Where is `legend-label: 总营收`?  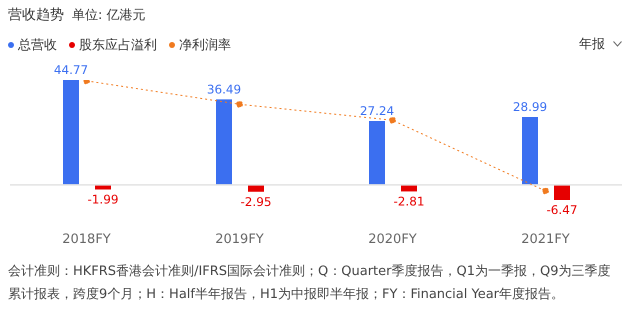 legend-label: 总营收 is located at coordinates (37, 45).